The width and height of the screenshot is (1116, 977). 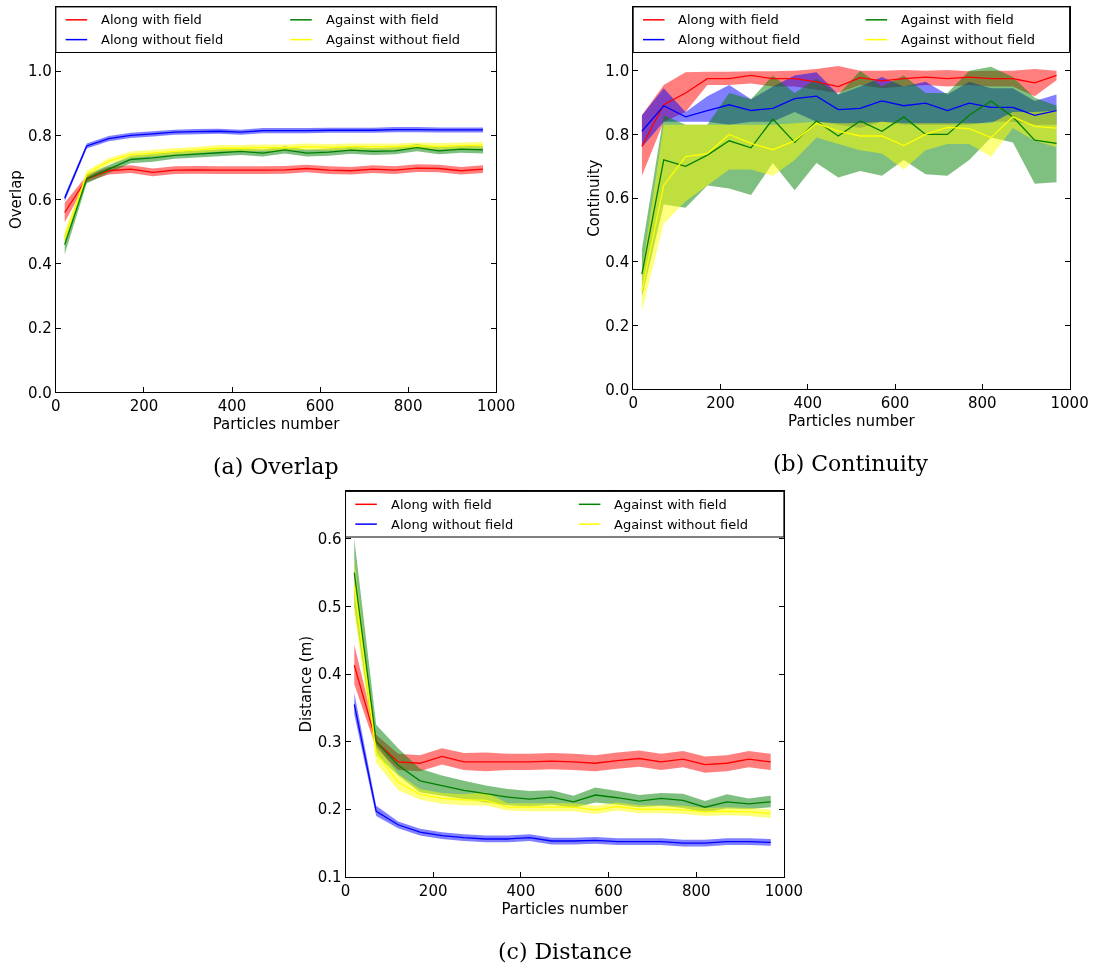 I want to click on text: (b) Continuity, so click(x=851, y=463).